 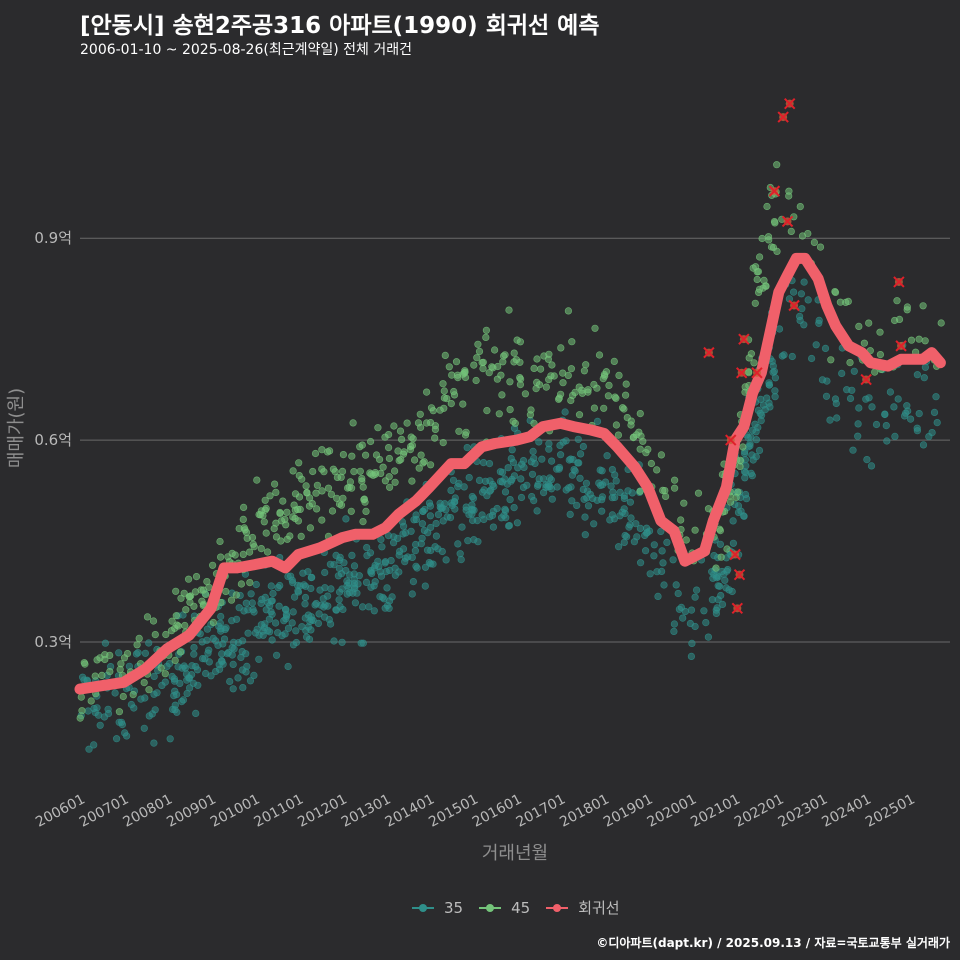 What do you see at coordinates (503, 908) in the screenshot?
I see `legend-item-45: 45` at bounding box center [503, 908].